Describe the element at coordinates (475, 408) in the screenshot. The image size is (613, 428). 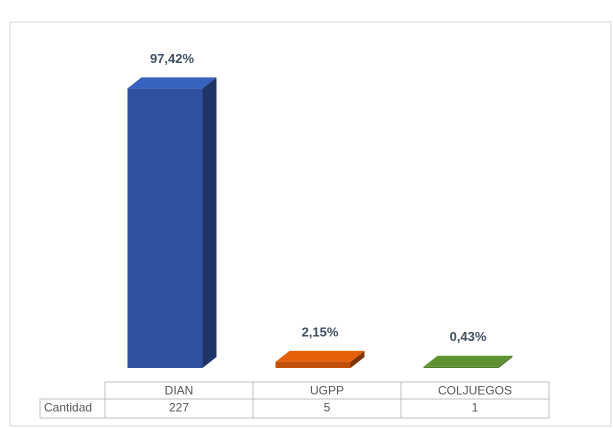
I see `table-value: 1` at that location.